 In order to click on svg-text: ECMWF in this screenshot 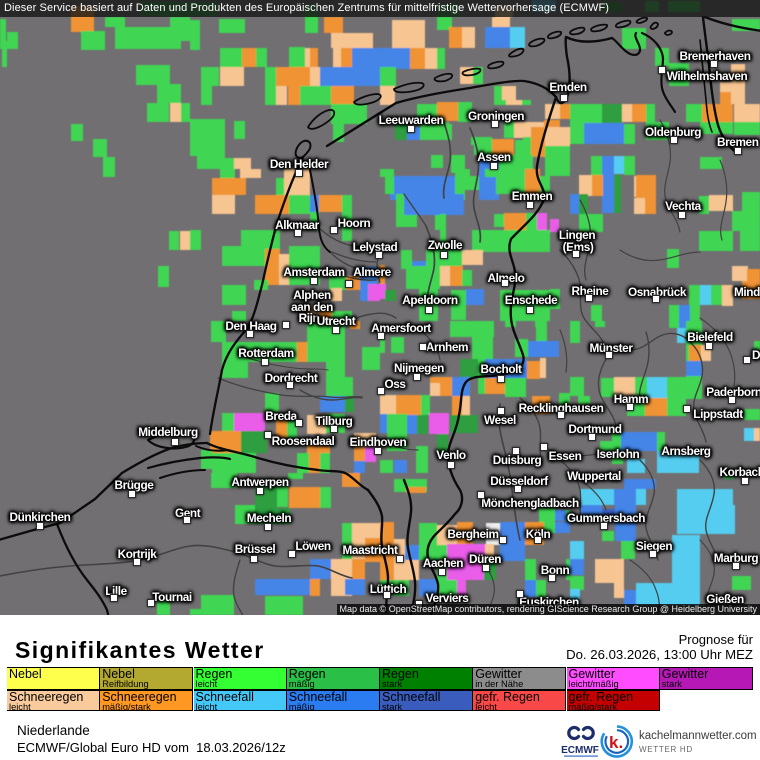, I will do `click(580, 750)`.